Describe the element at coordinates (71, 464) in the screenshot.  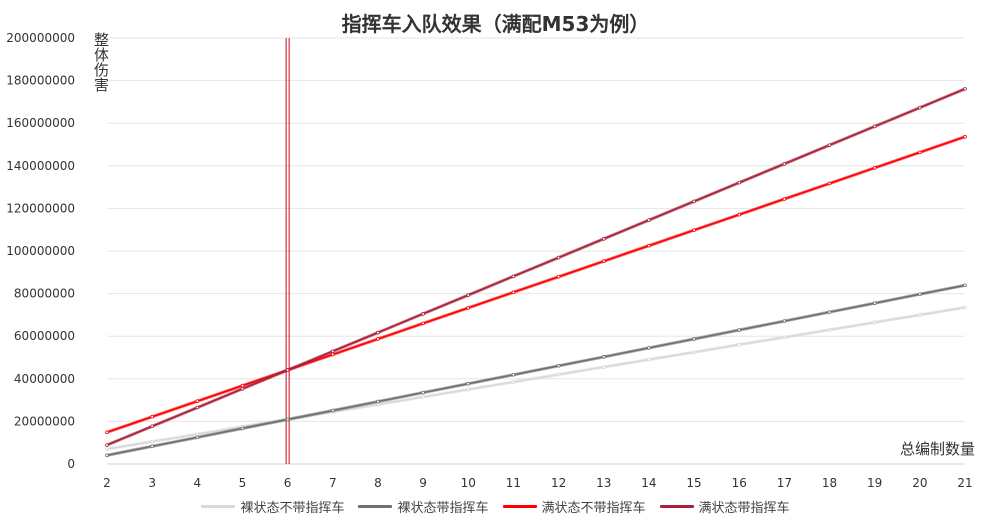
I see `y-tick-label: 0` at that location.